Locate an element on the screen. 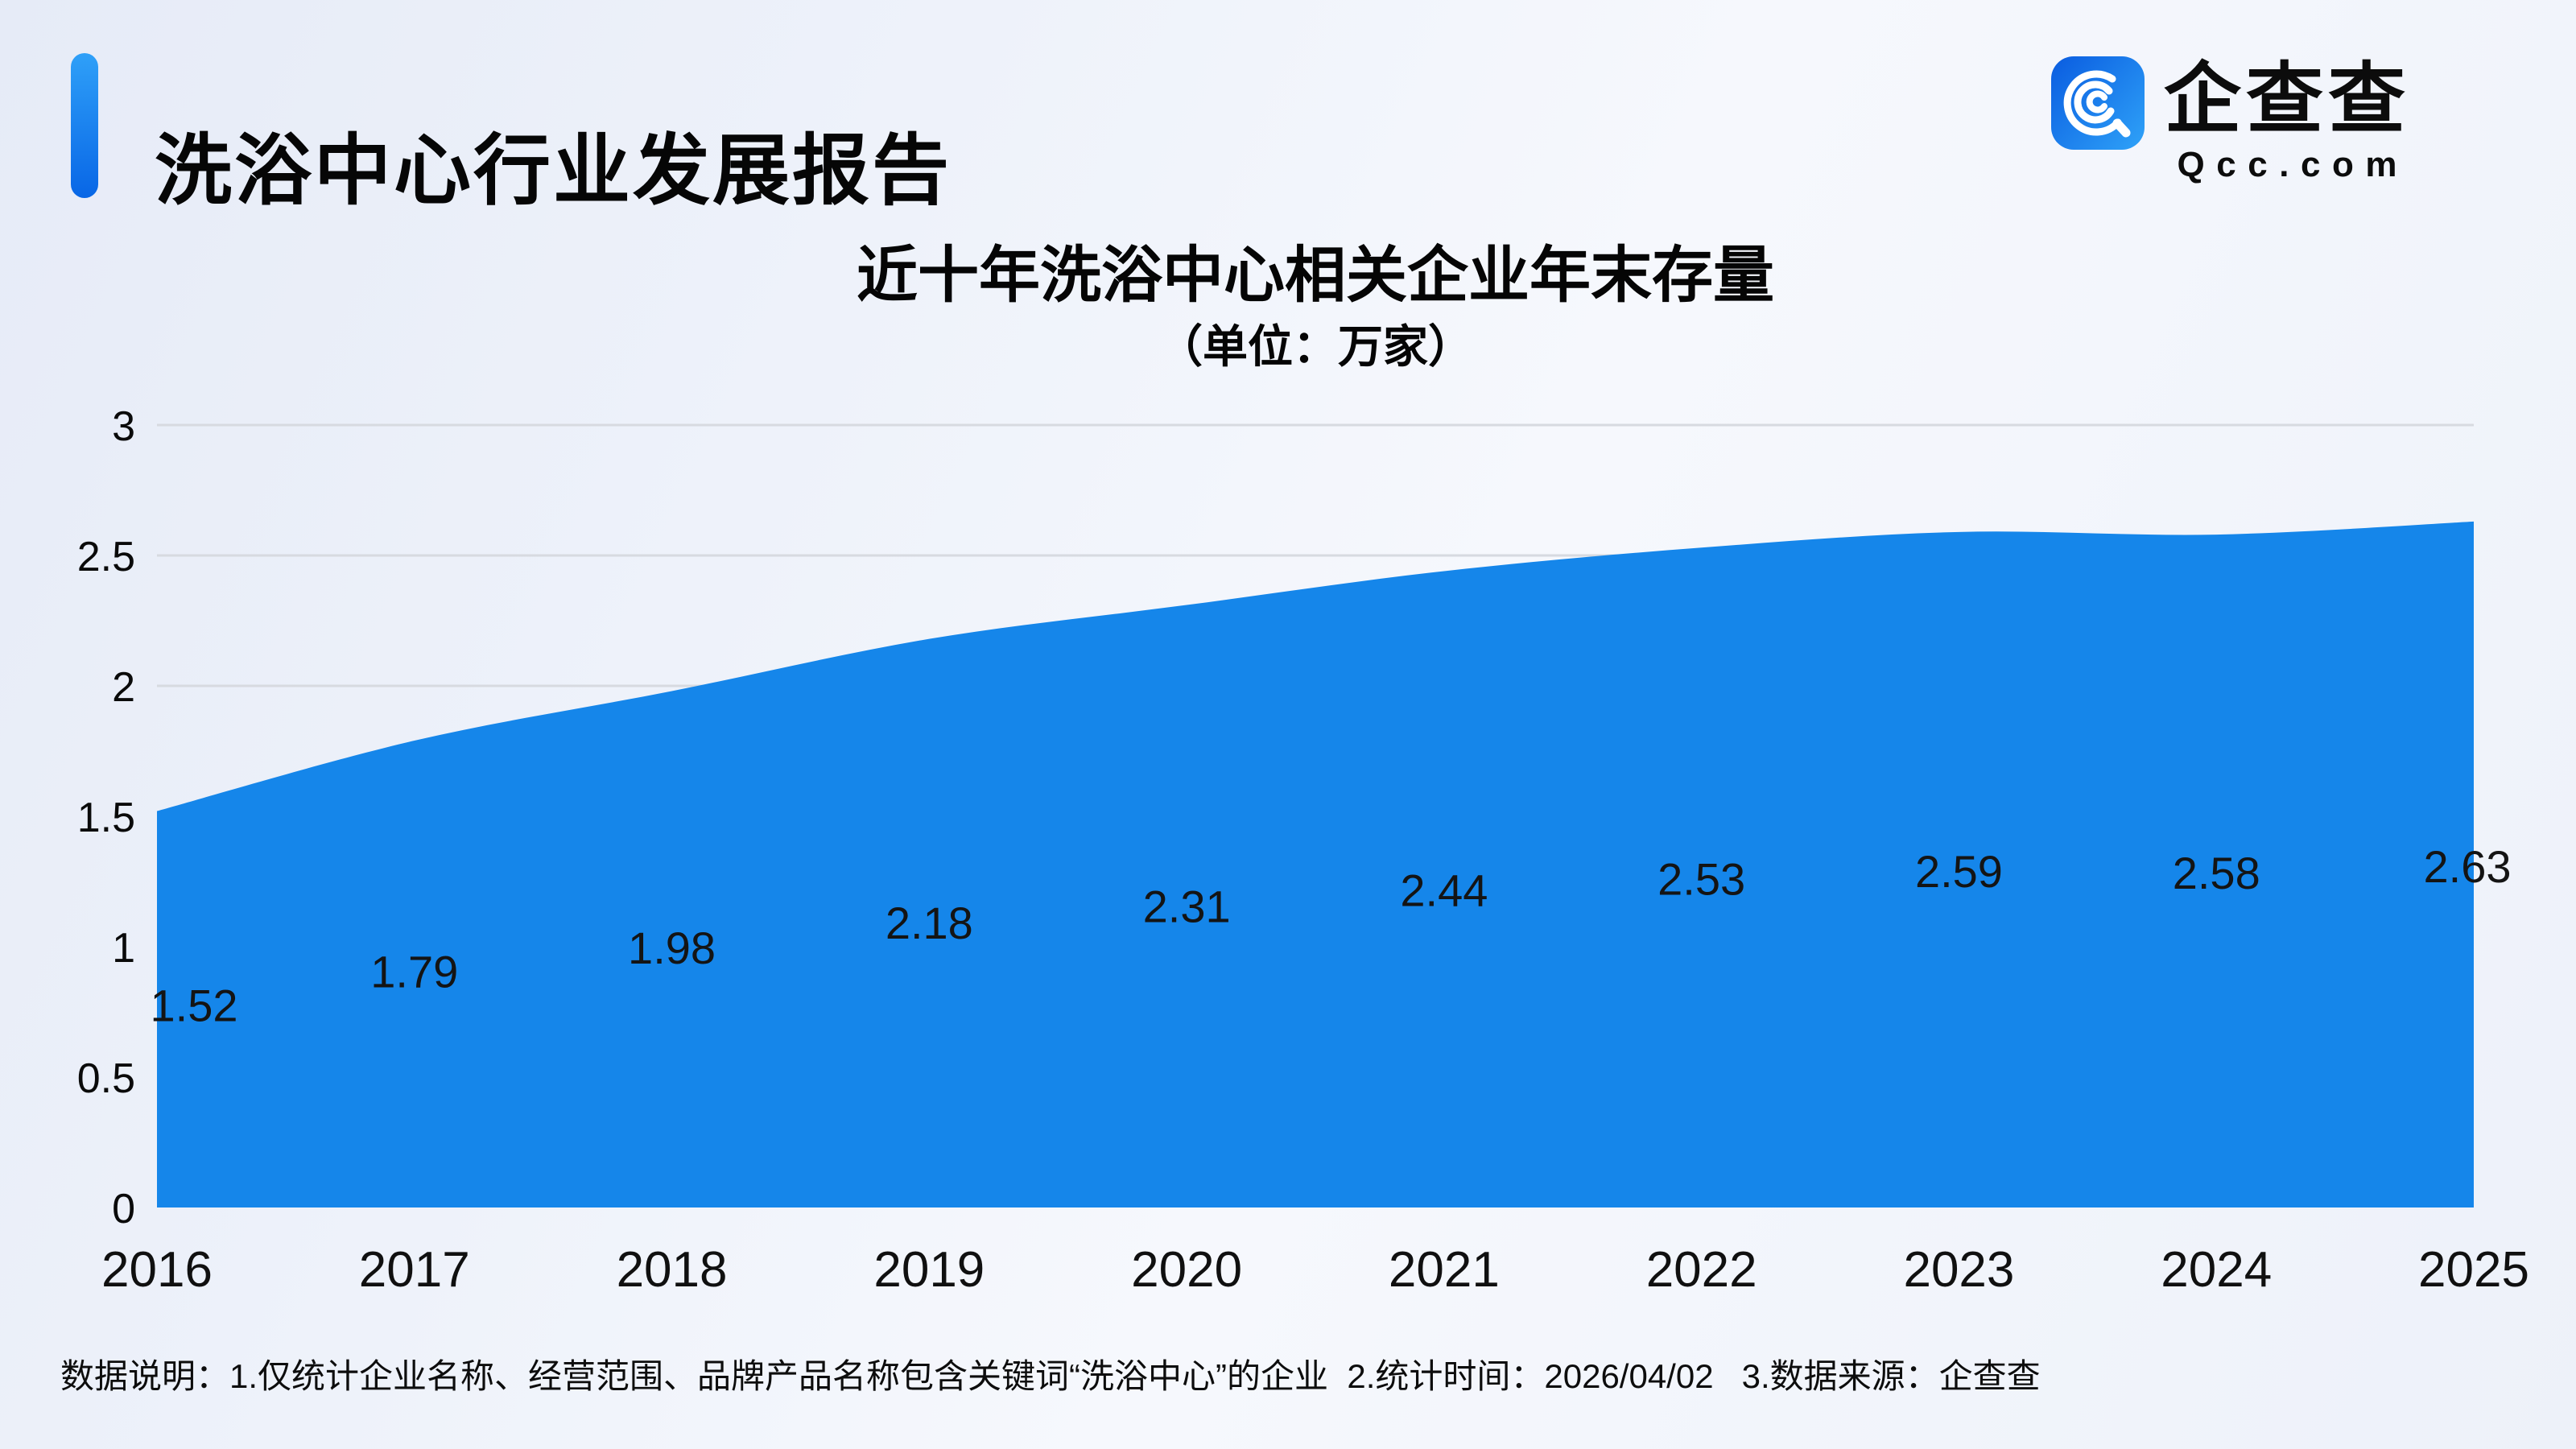 The height and width of the screenshot is (1449, 2576). x-tick-label: 2020 is located at coordinates (1186, 1270).